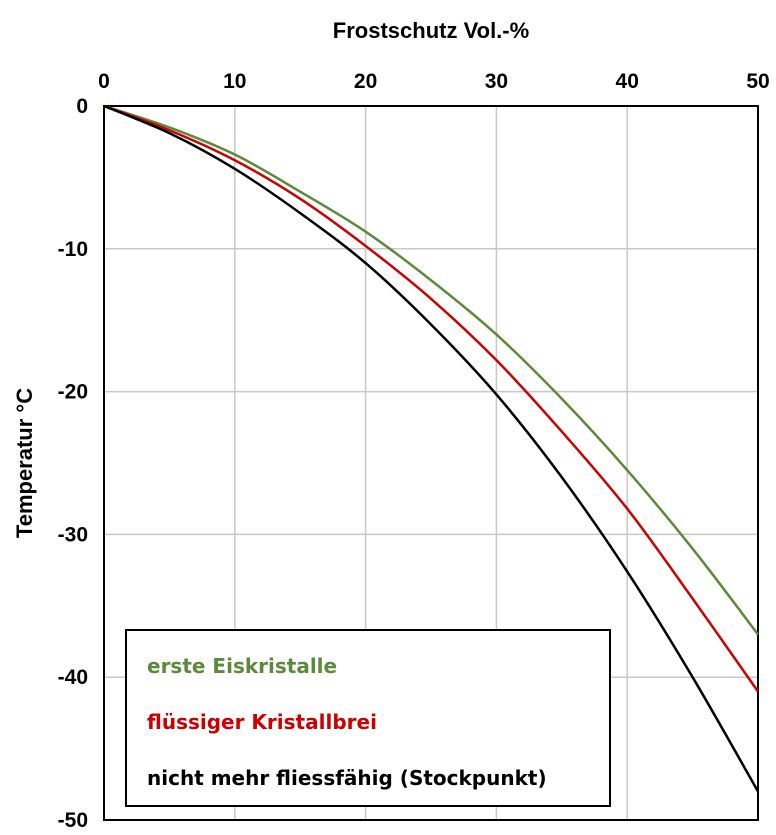 This screenshot has height=835, width=776. Describe the element at coordinates (82, 106) in the screenshot. I see `y-tick-label: 0` at that location.